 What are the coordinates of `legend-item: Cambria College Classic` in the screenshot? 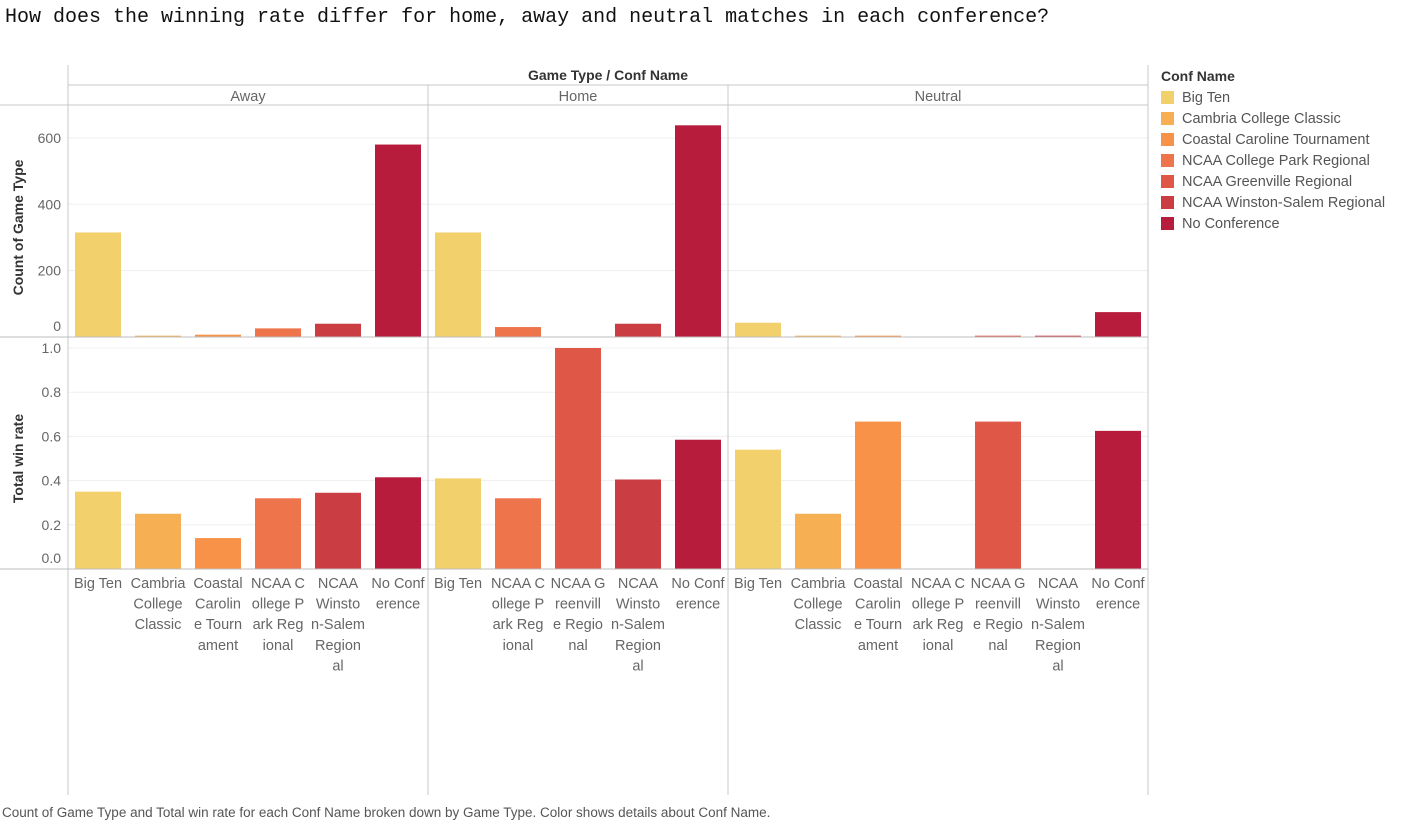 It's located at (1273, 118).